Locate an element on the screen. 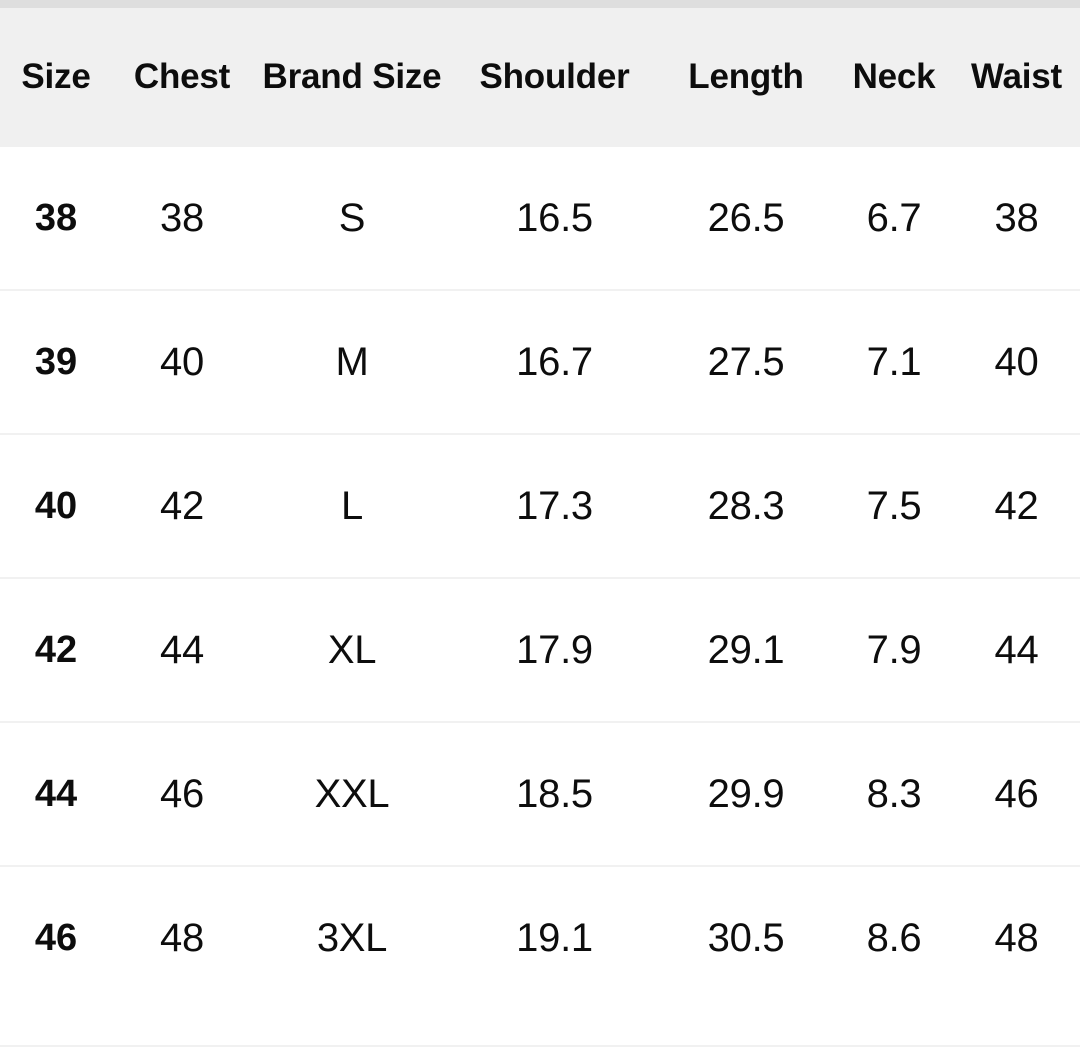 This screenshot has width=1080, height=1051. cell-neck: 7.5 is located at coordinates (894, 505).